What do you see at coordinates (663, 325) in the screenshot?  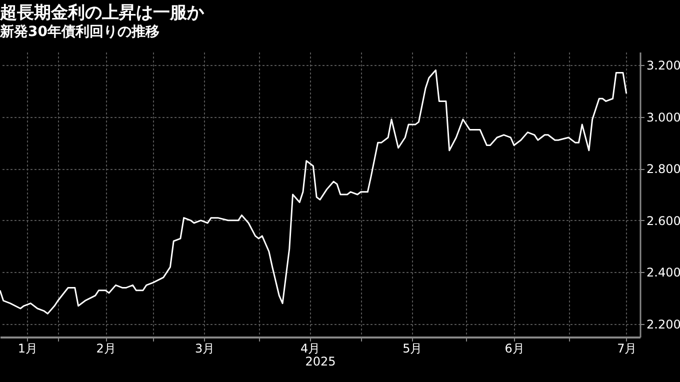 I see `y-tick-label: 2.200` at bounding box center [663, 325].